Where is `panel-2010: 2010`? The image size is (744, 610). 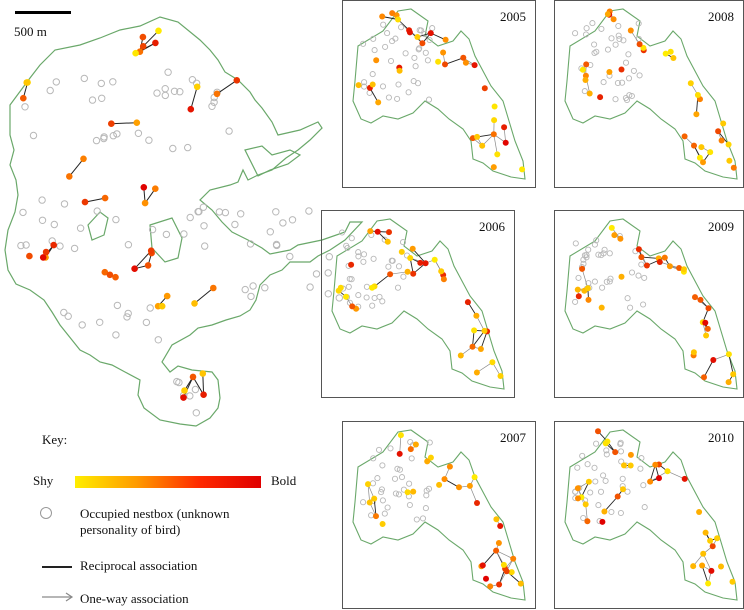
panel-2010: 2010 is located at coordinates (649, 515).